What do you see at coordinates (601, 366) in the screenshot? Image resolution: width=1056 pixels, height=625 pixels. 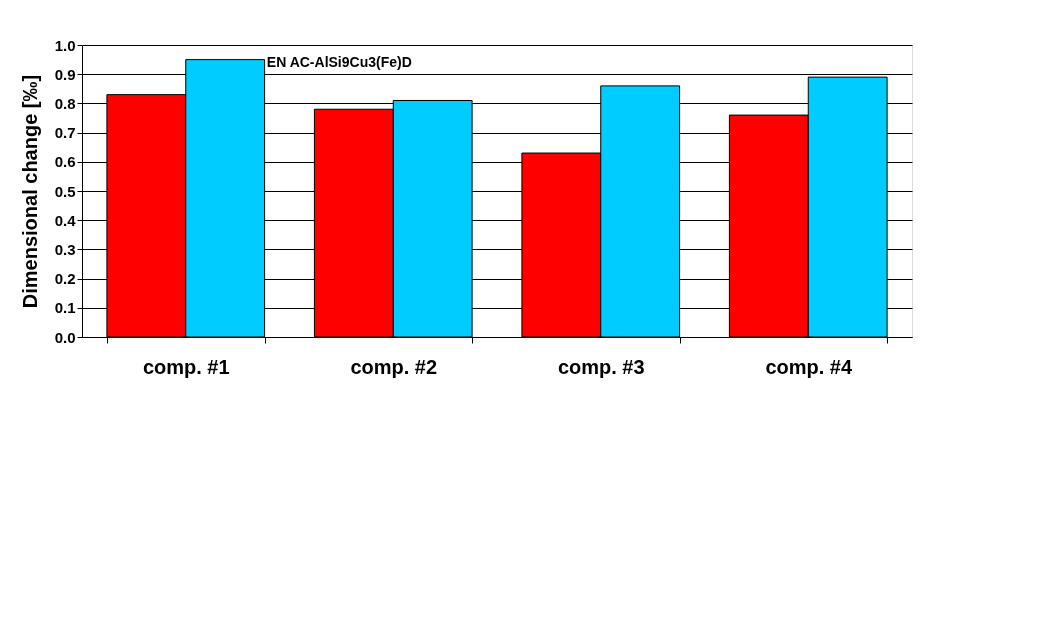 I see `x-tick-label: comp. #3` at bounding box center [601, 366].